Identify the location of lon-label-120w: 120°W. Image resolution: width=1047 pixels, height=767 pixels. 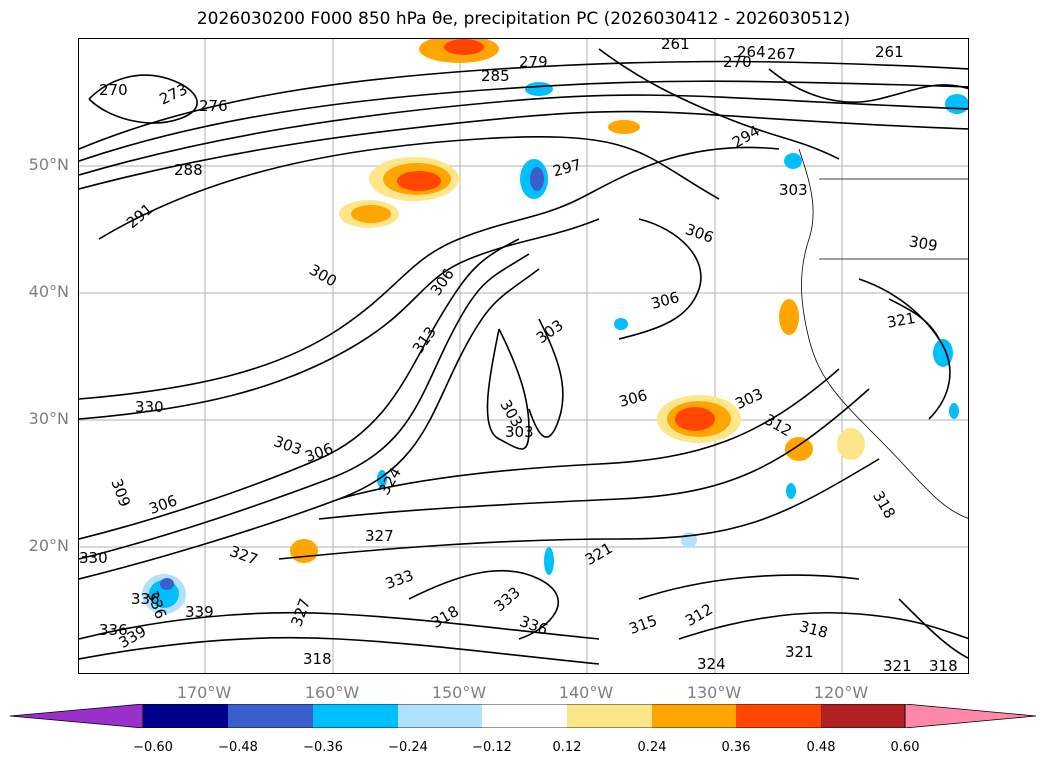
(841, 692).